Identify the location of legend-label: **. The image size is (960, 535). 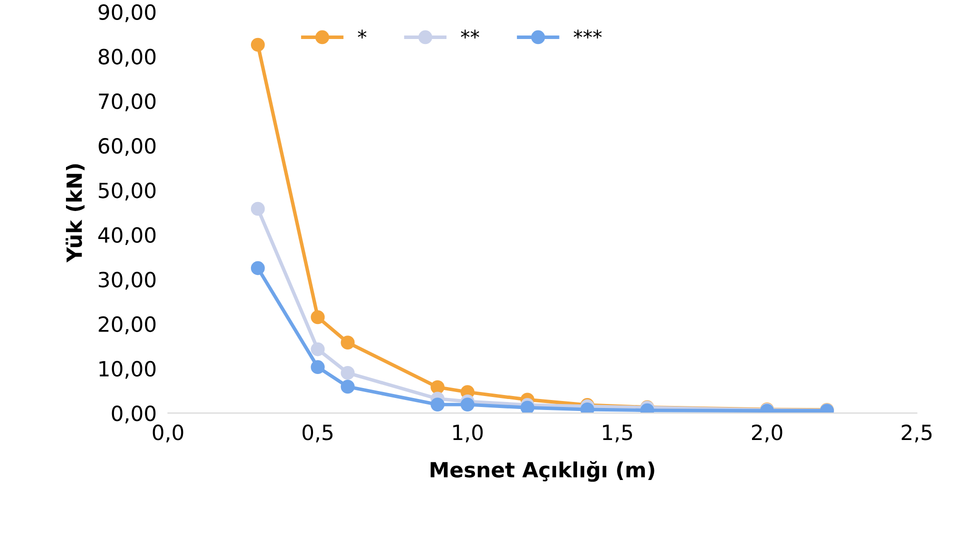
(470, 34).